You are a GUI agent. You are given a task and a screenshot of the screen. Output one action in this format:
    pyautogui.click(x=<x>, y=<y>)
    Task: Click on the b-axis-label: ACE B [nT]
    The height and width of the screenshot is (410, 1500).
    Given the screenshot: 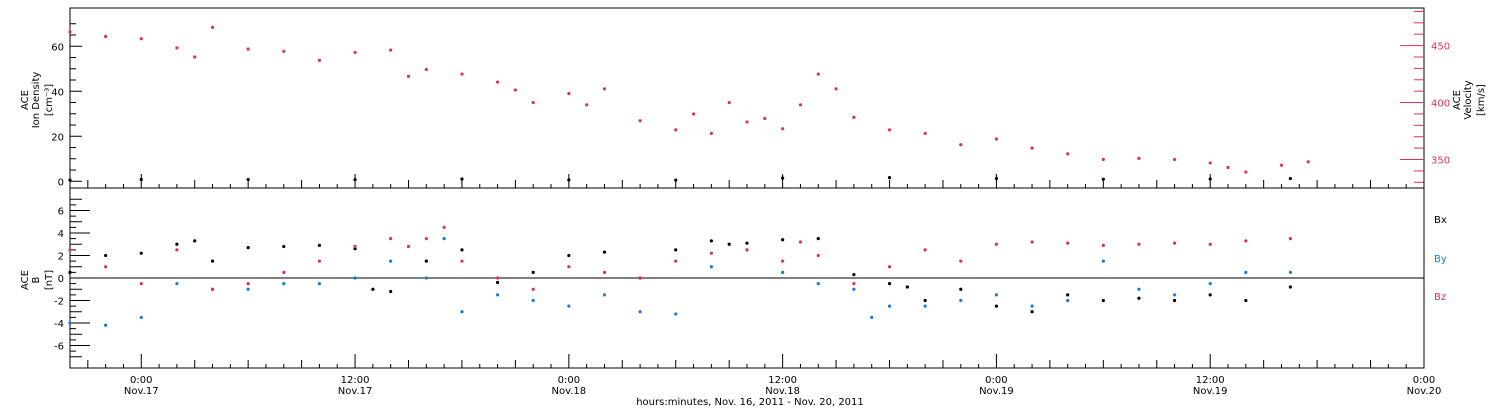 What is the action you would take?
    pyautogui.click(x=37, y=280)
    